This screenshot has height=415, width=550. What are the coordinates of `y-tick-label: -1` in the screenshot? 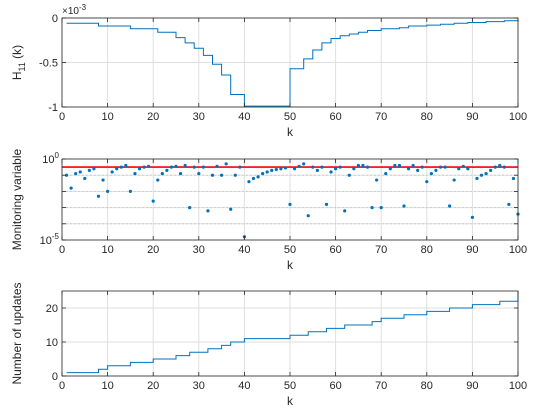 It's located at (53, 108).